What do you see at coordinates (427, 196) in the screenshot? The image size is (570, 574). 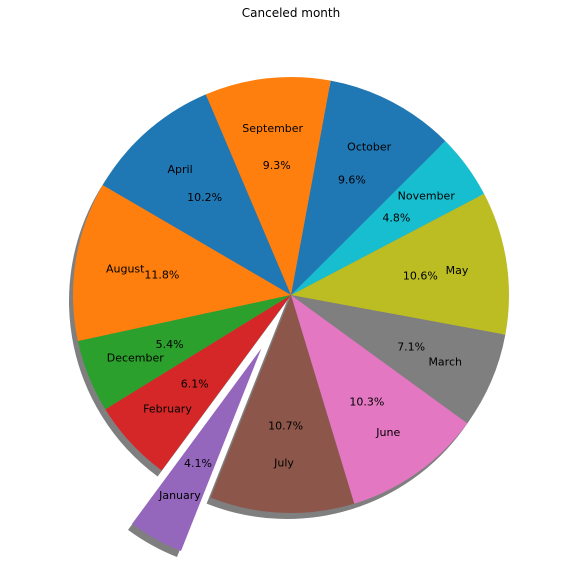 I see `slice-label-november: November` at bounding box center [427, 196].